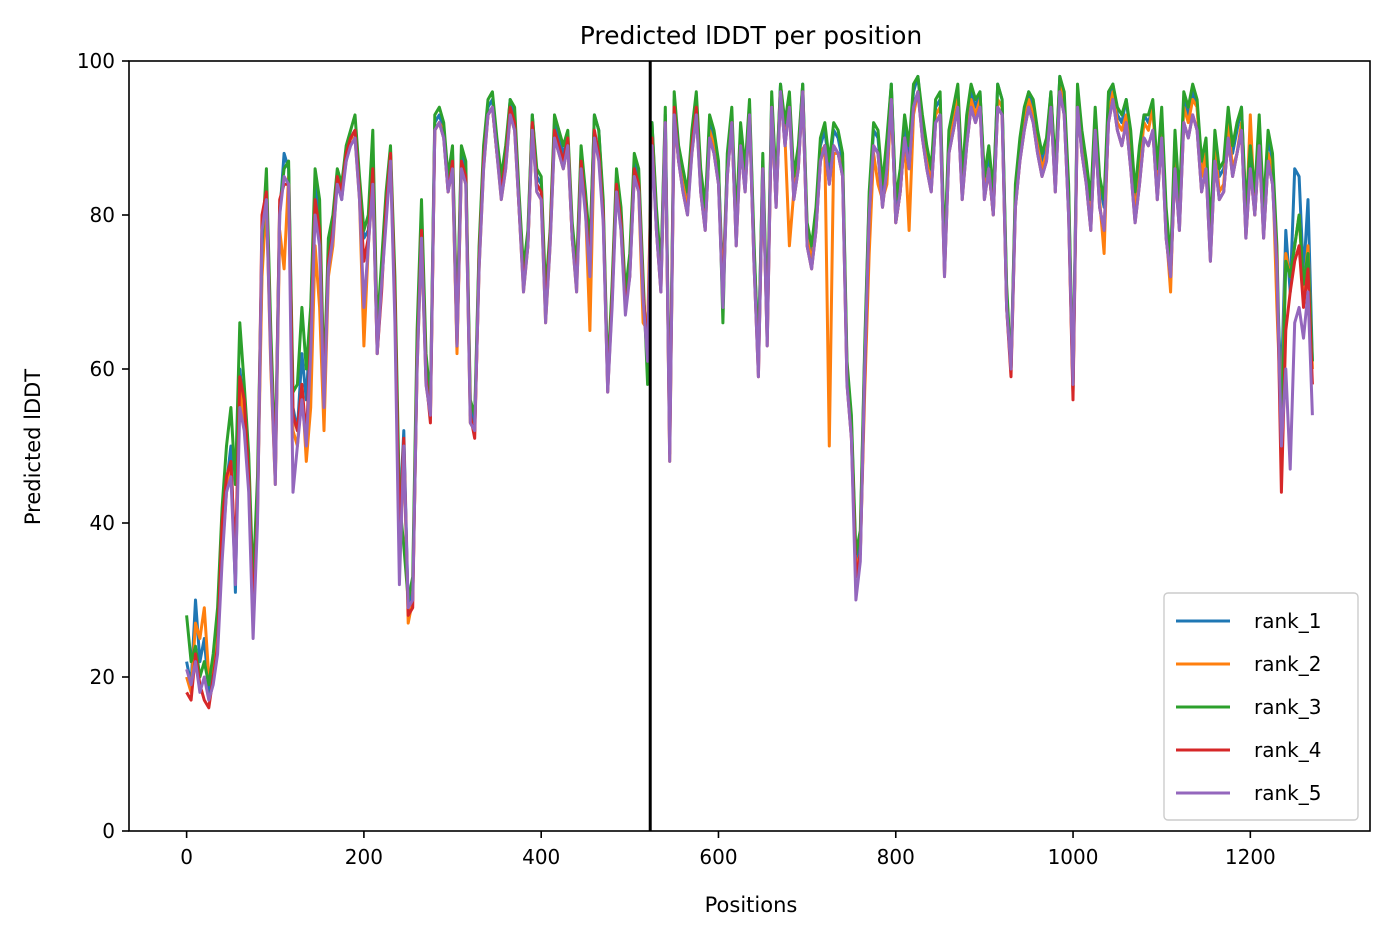  I want to click on y-tick-label: 60, so click(102, 369).